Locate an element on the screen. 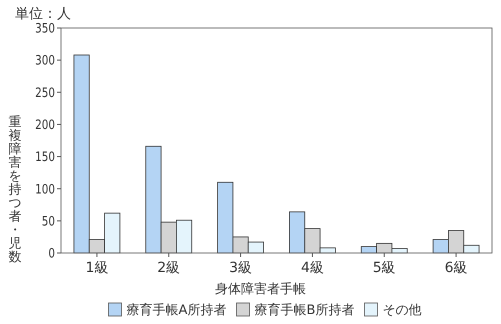 The width and height of the screenshot is (501, 324). x-axis-title: 身体障害者手帳 is located at coordinates (260, 289).